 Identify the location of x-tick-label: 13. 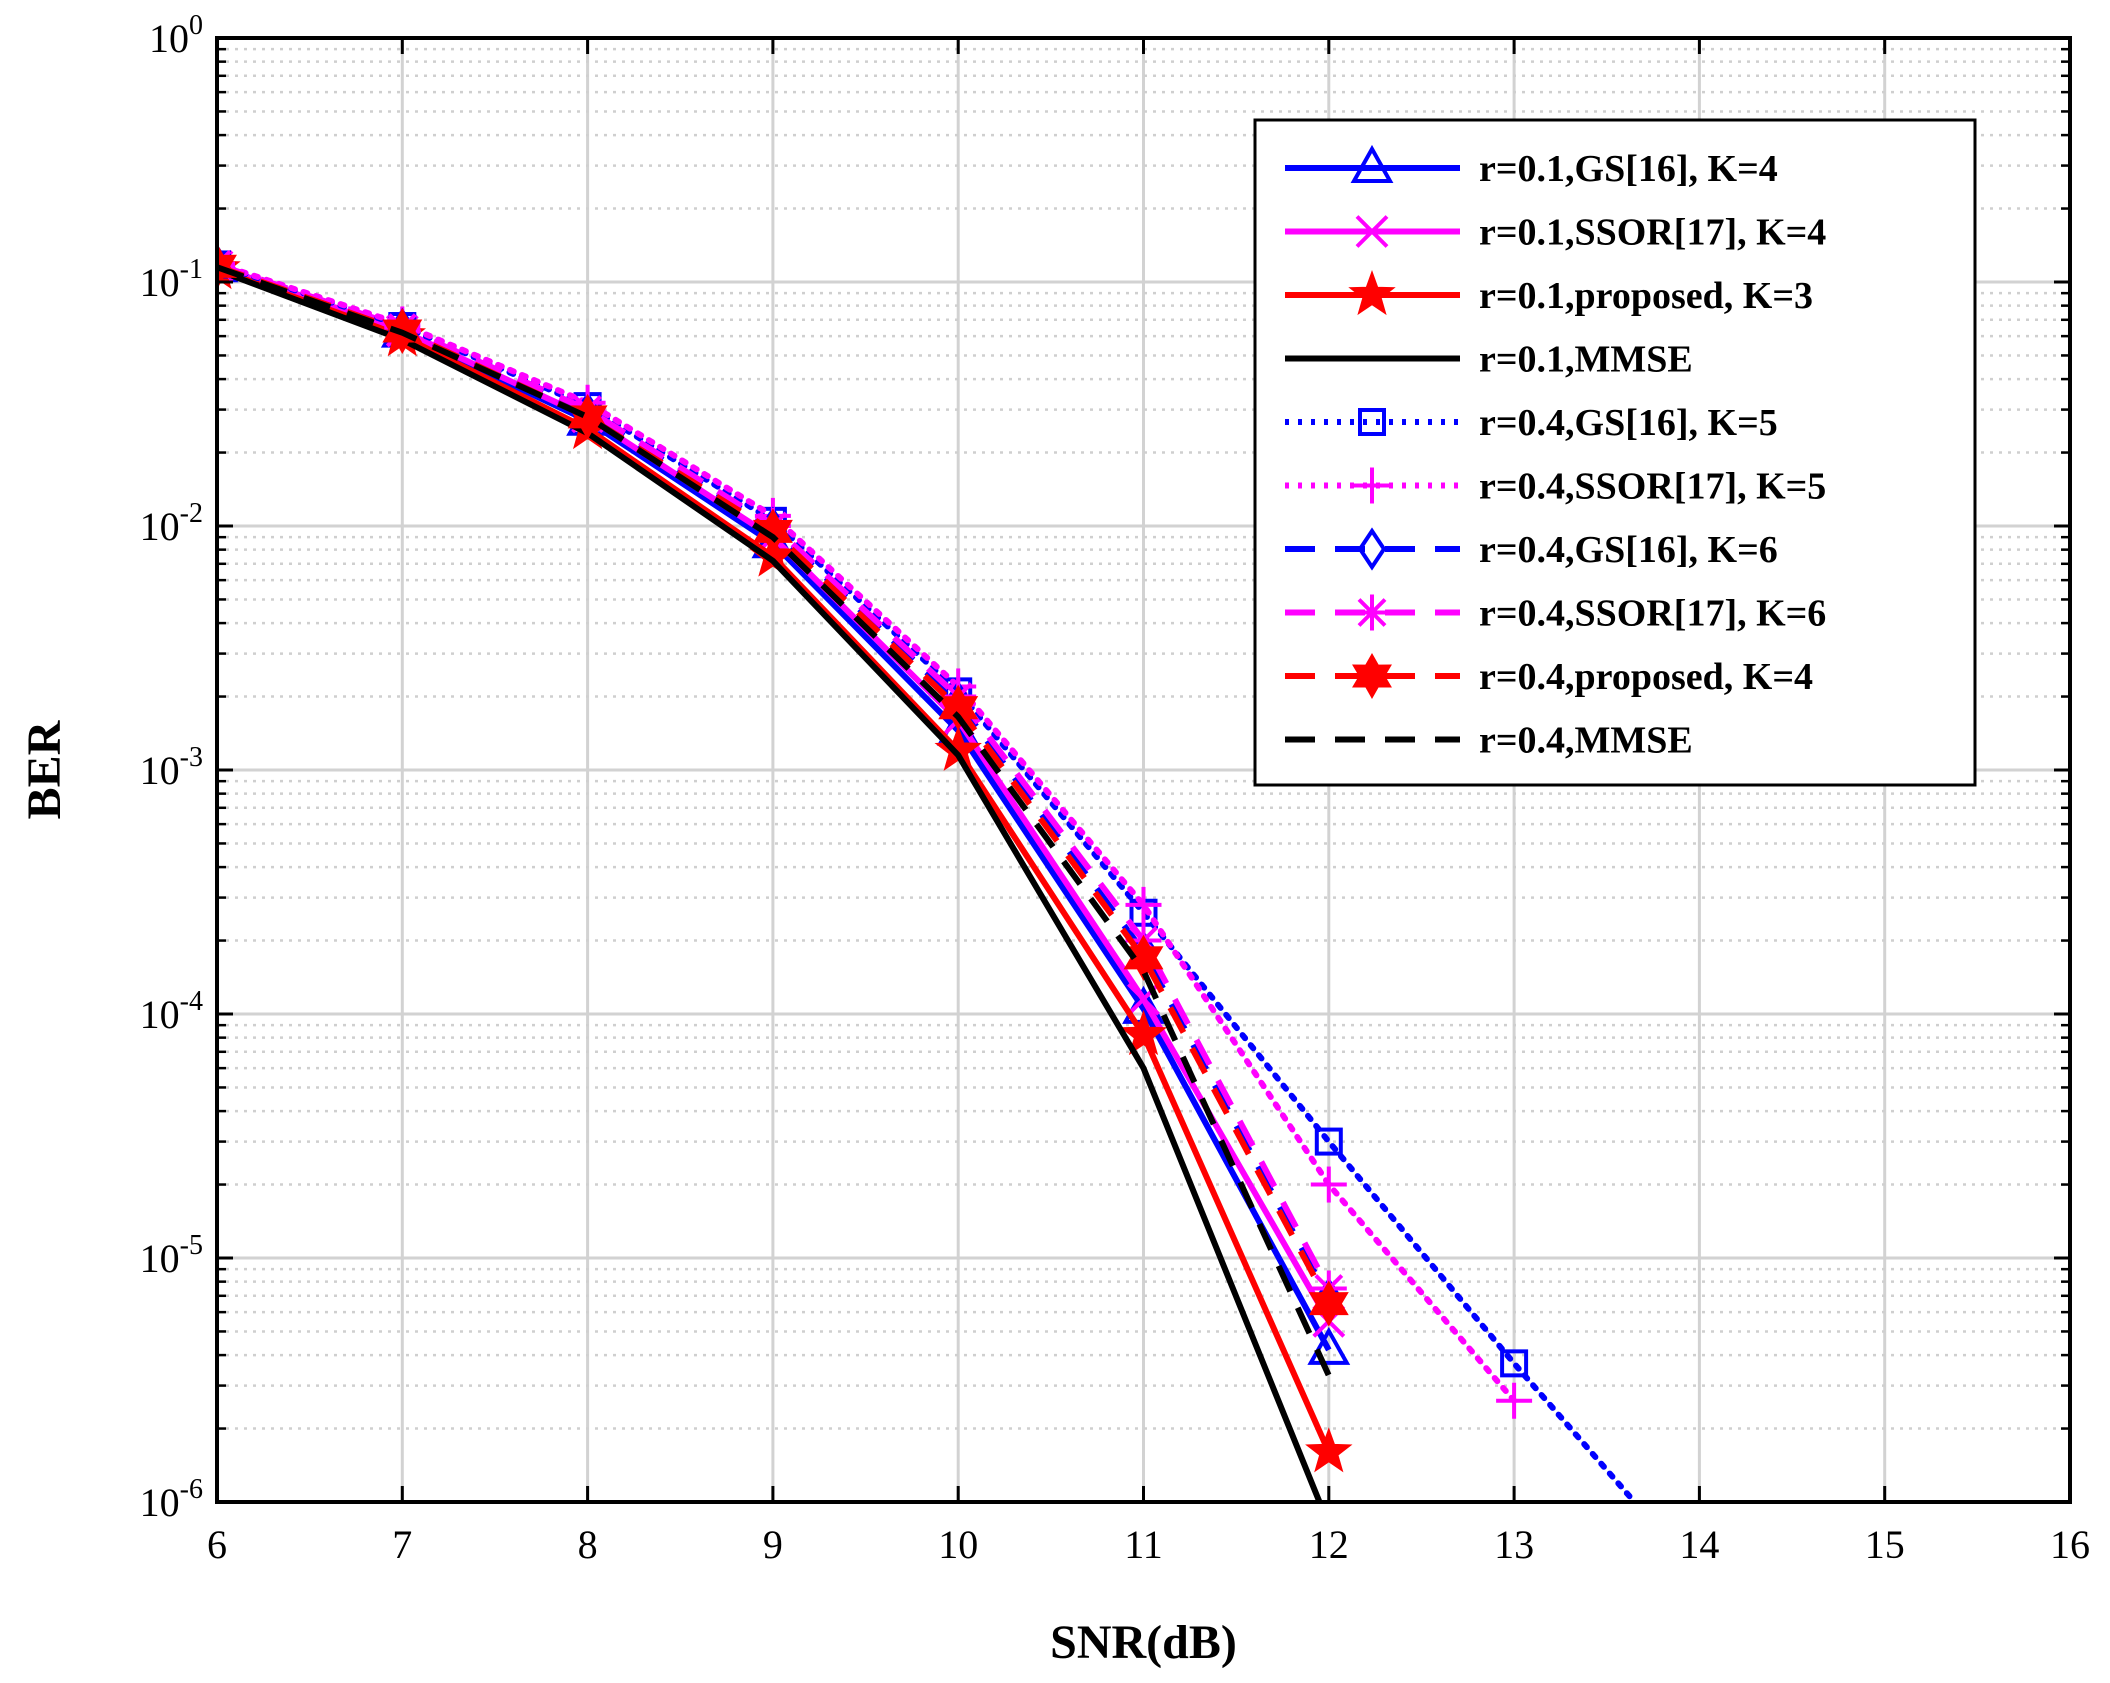
(1514, 1544).